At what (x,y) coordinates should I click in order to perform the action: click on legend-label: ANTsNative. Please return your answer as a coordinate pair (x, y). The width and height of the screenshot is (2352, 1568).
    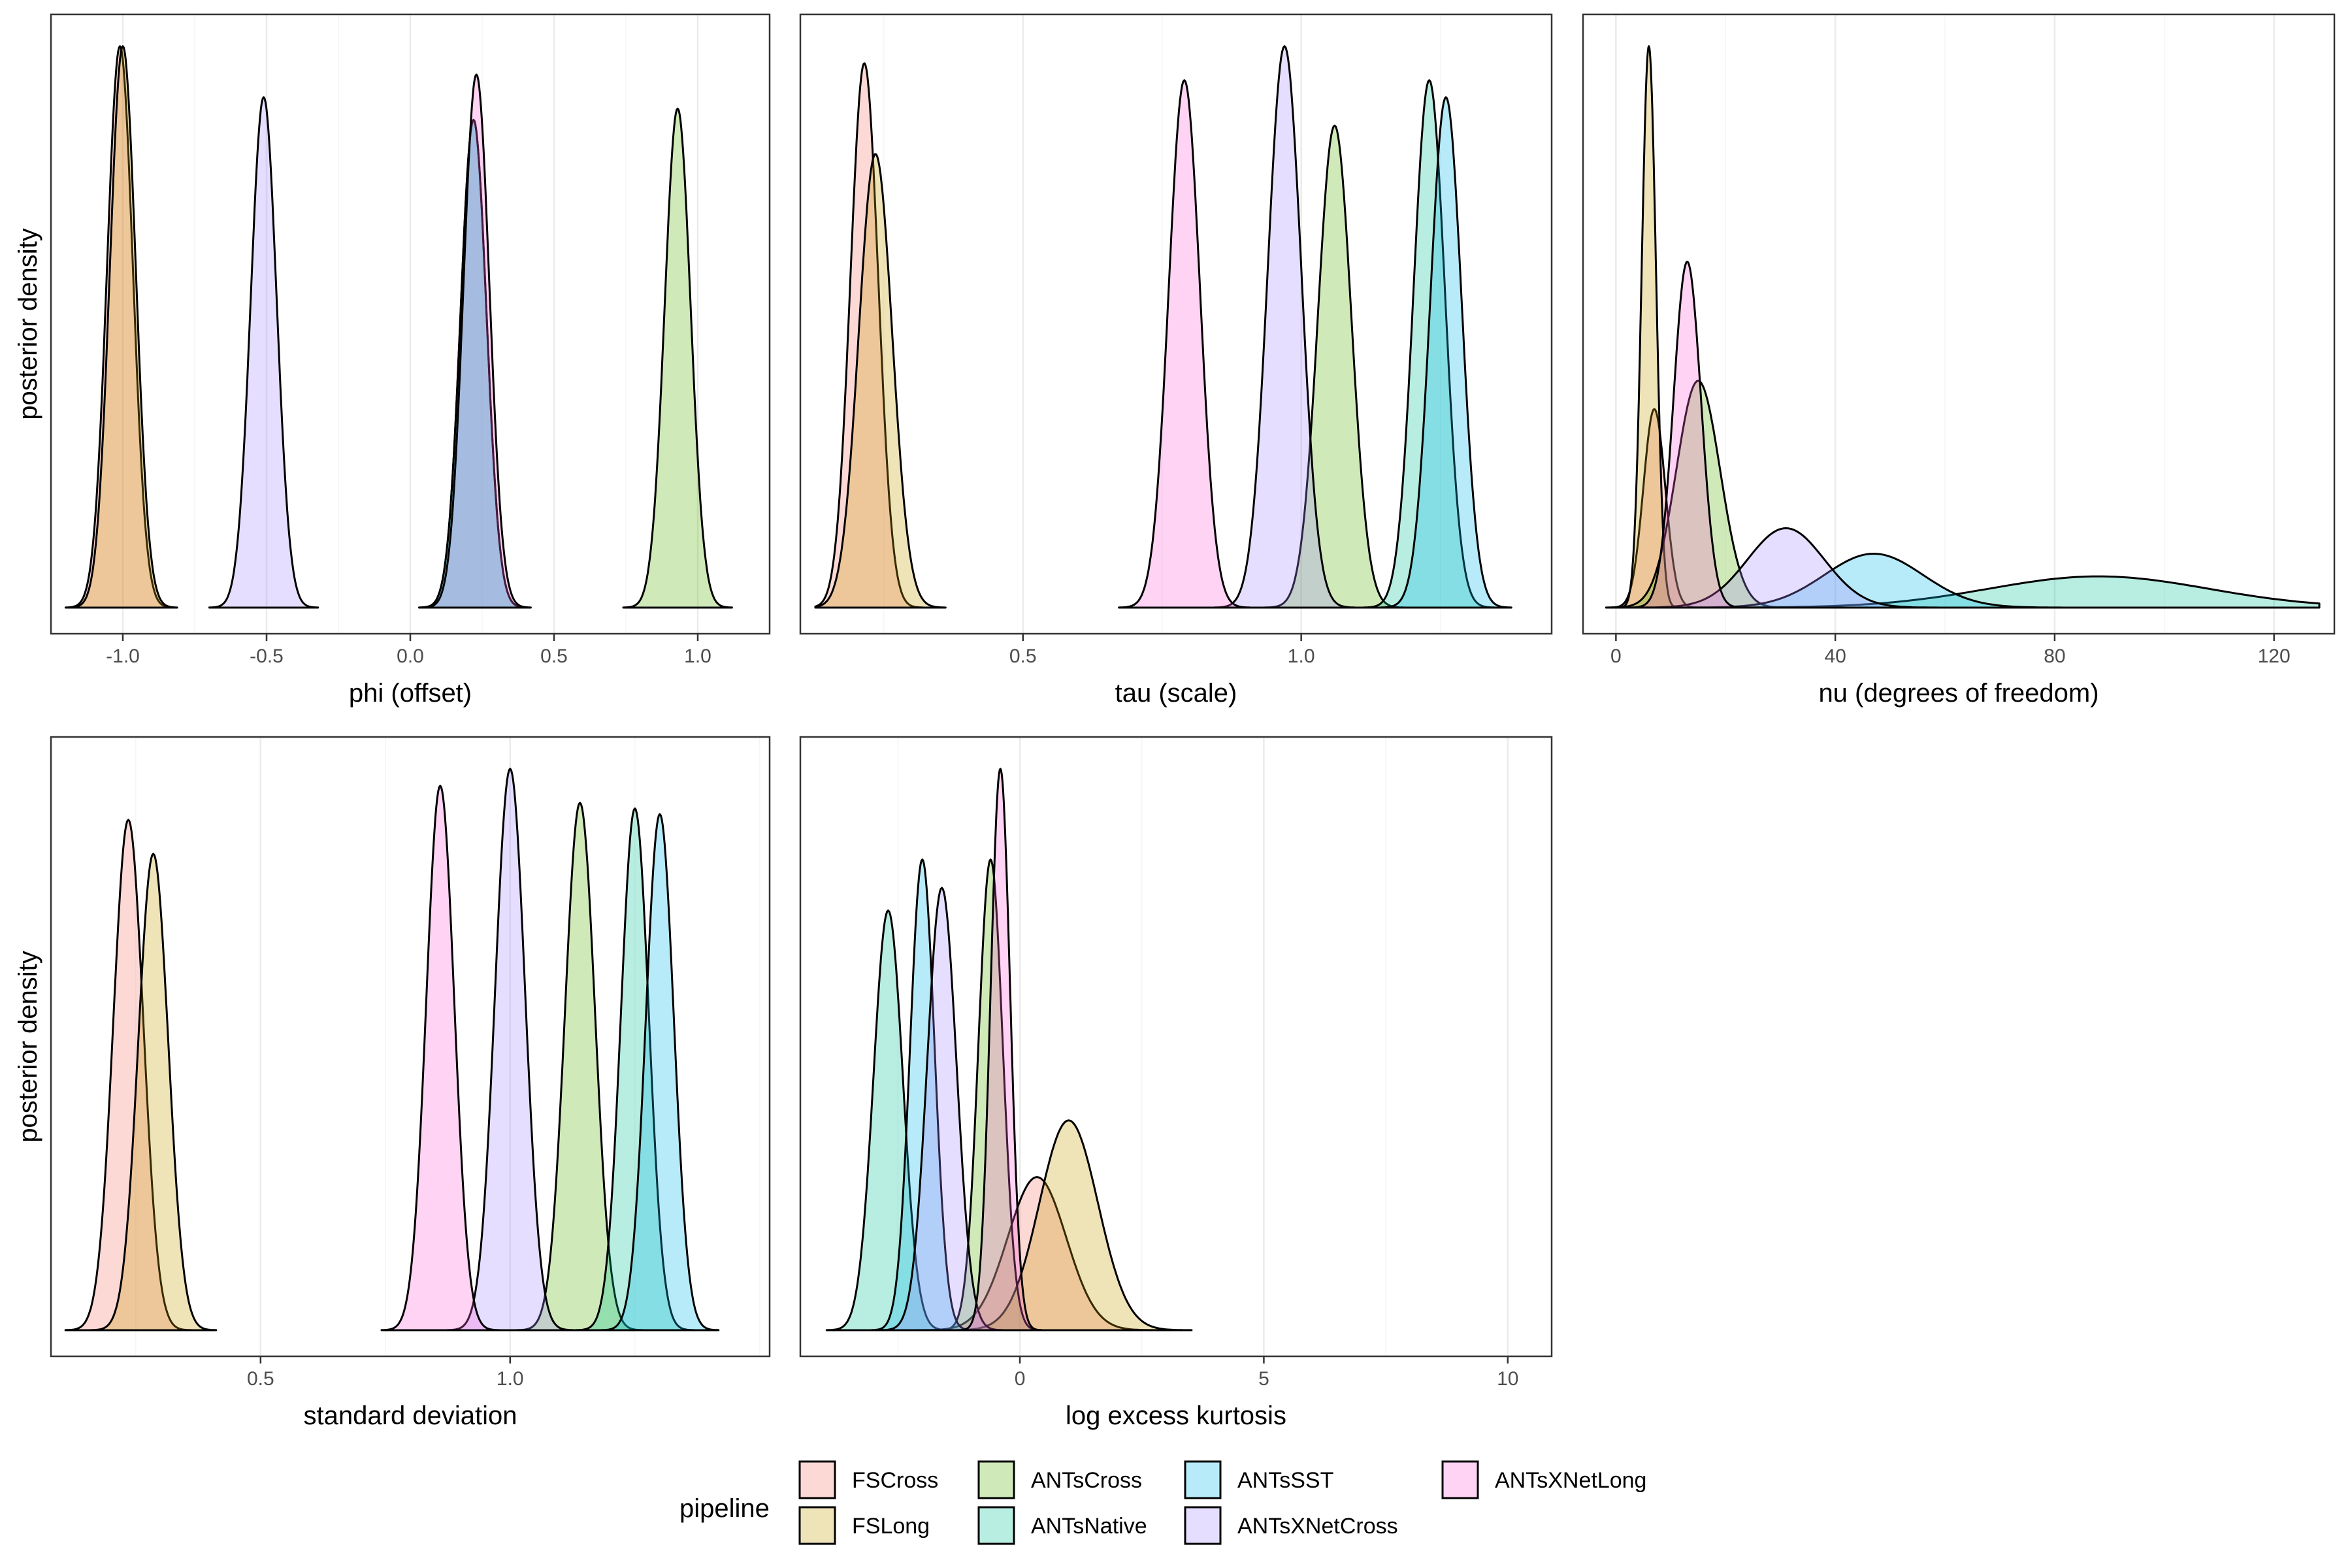
    Looking at the image, I should click on (1089, 1526).